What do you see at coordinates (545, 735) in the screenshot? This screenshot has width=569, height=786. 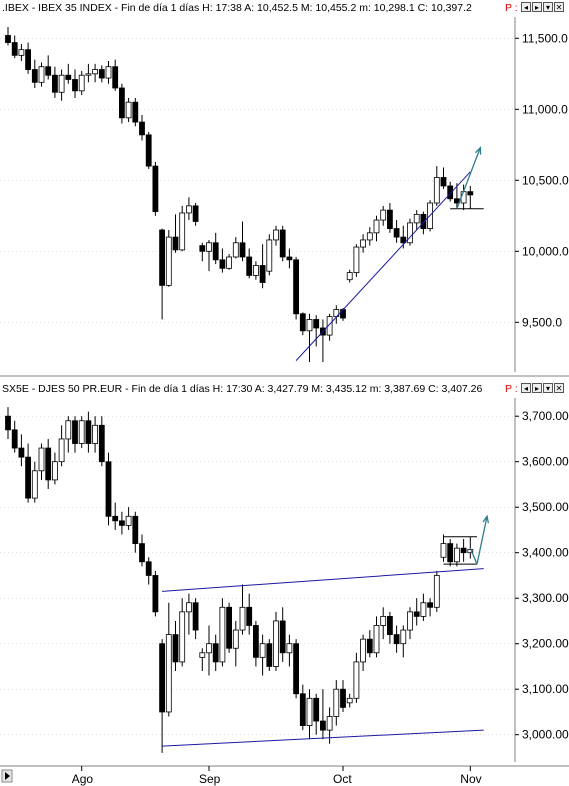 I see `sx5e-ytick-label: 3,000.00` at bounding box center [545, 735].